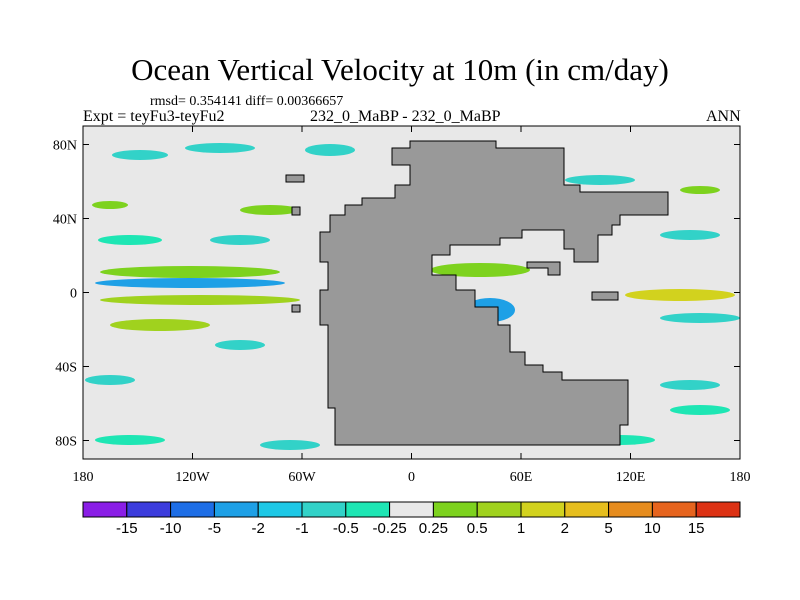 This screenshot has height=600, width=800. Describe the element at coordinates (389, 528) in the screenshot. I see `colorbar-label: -0.25` at that location.